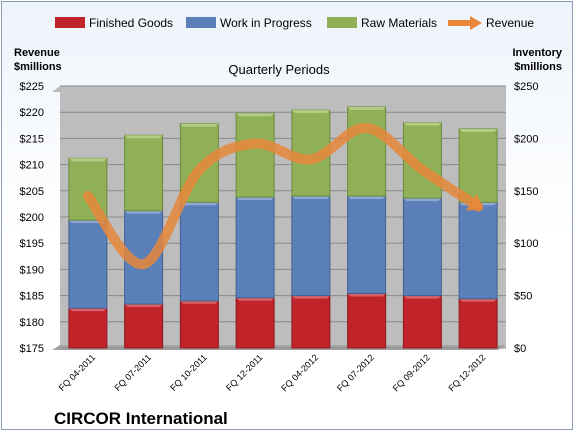 This screenshot has height=433, width=576. I want to click on right-tick-label: $200, so click(526, 139).